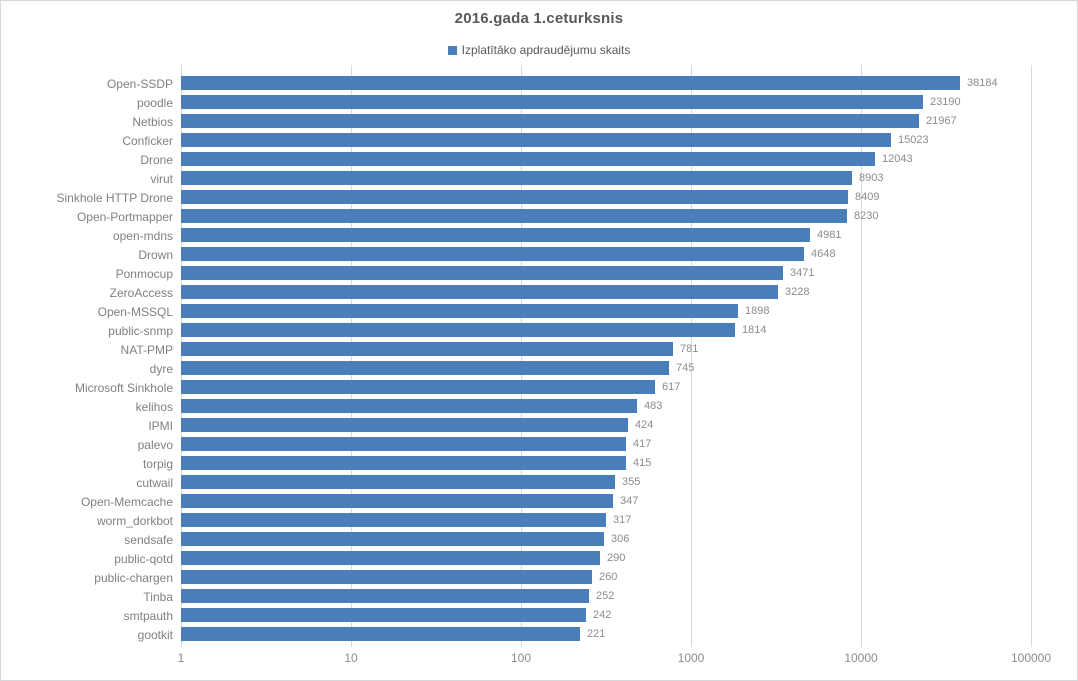  Describe the element at coordinates (155, 445) in the screenshot. I see `category-label: palevo` at that location.